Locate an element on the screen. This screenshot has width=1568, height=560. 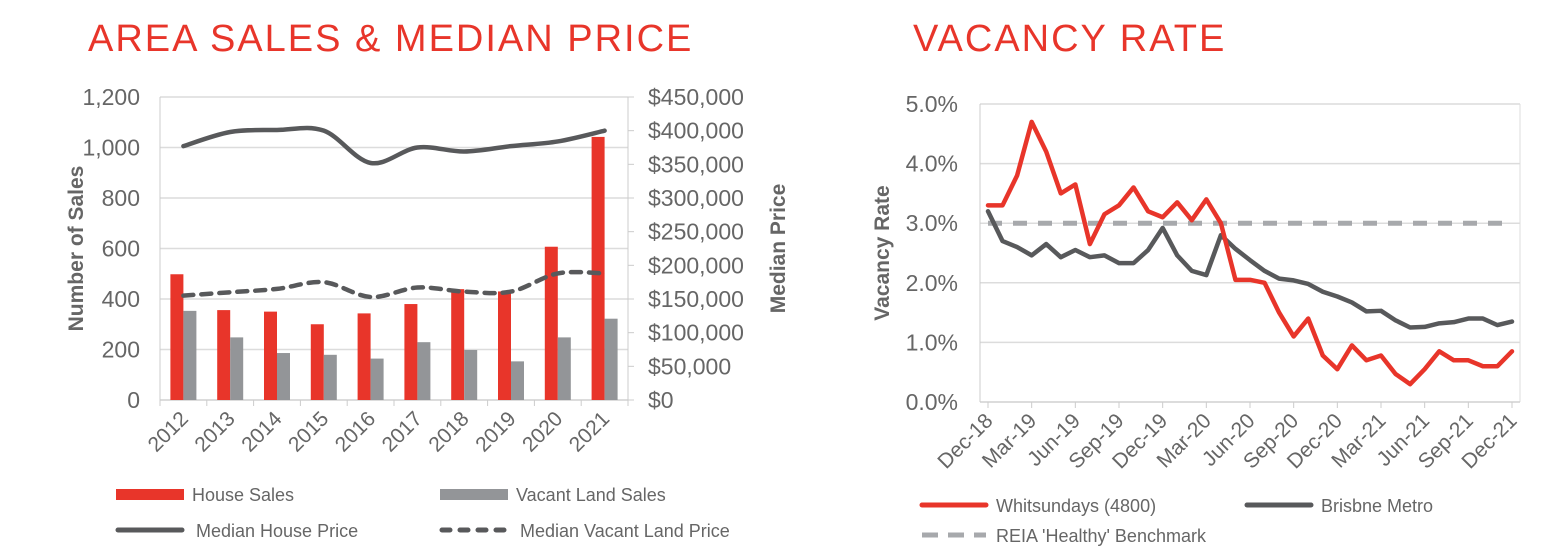
line-brisbne-metro is located at coordinates (1250, 269).